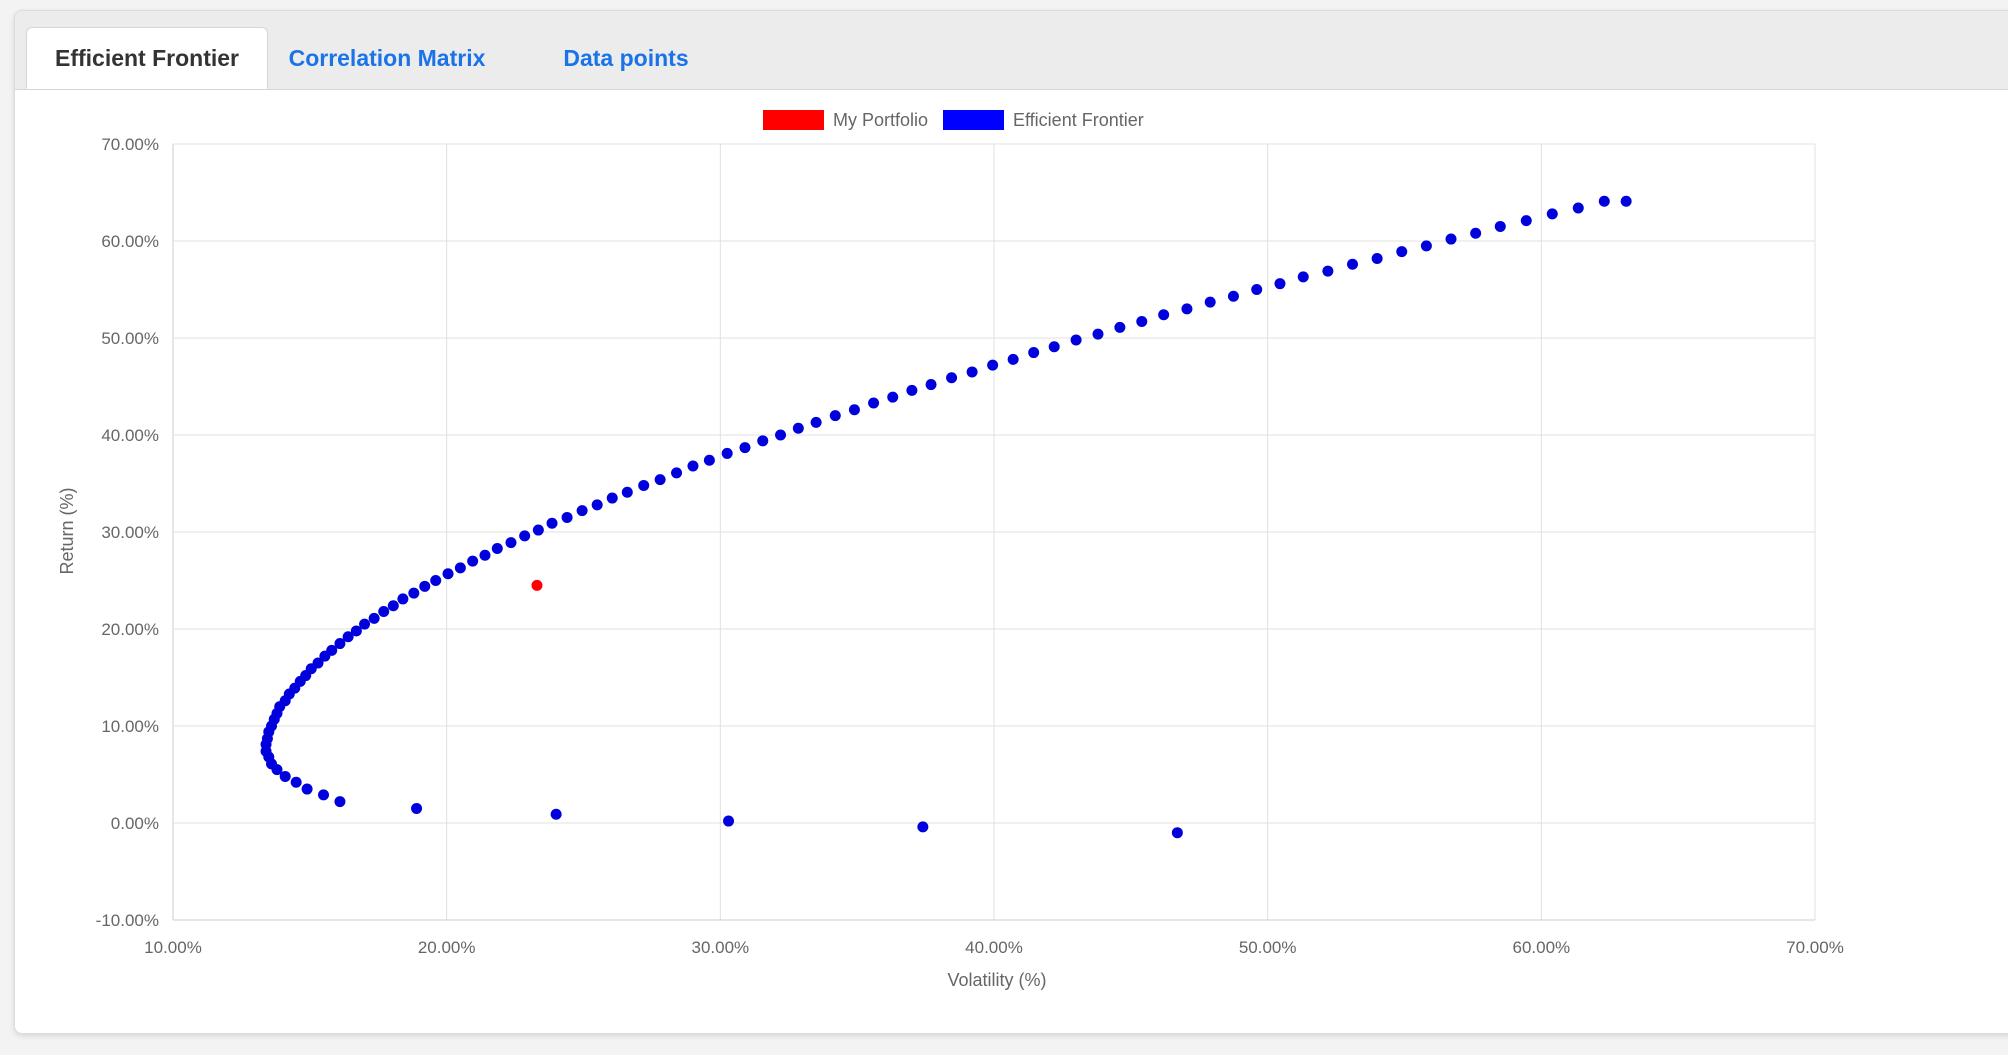 The width and height of the screenshot is (2008, 1055). Describe the element at coordinates (147, 58) in the screenshot. I see `tab-efficient-frontier: Efficient Frontier` at that location.